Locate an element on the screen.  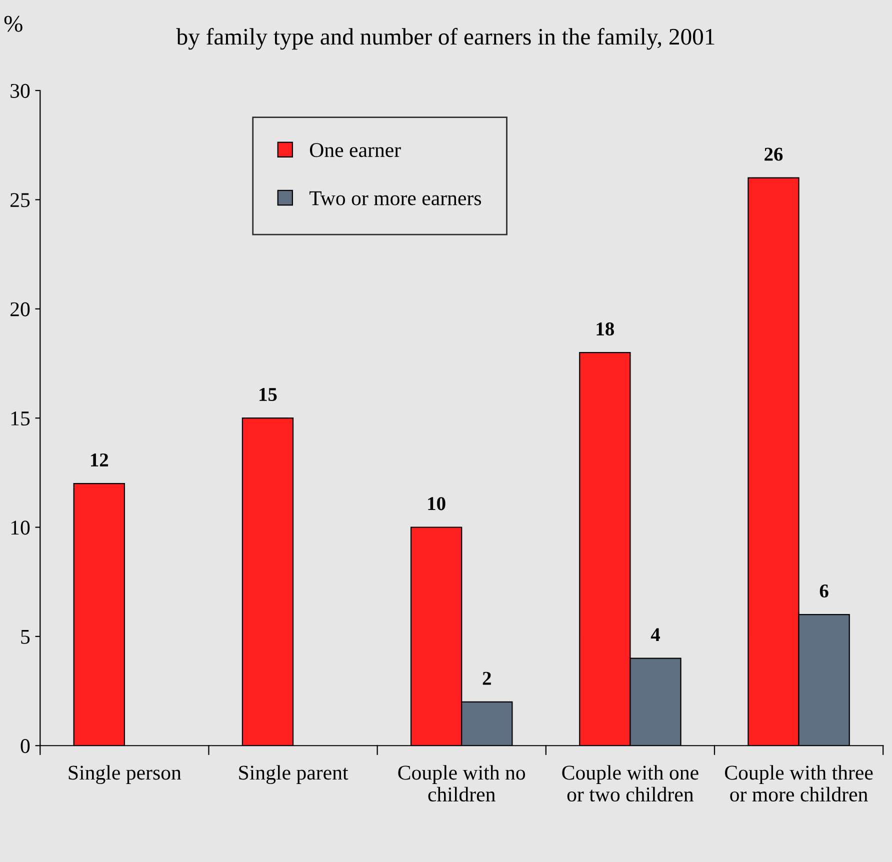
y-tick-label: 25 is located at coordinates (20, 200).